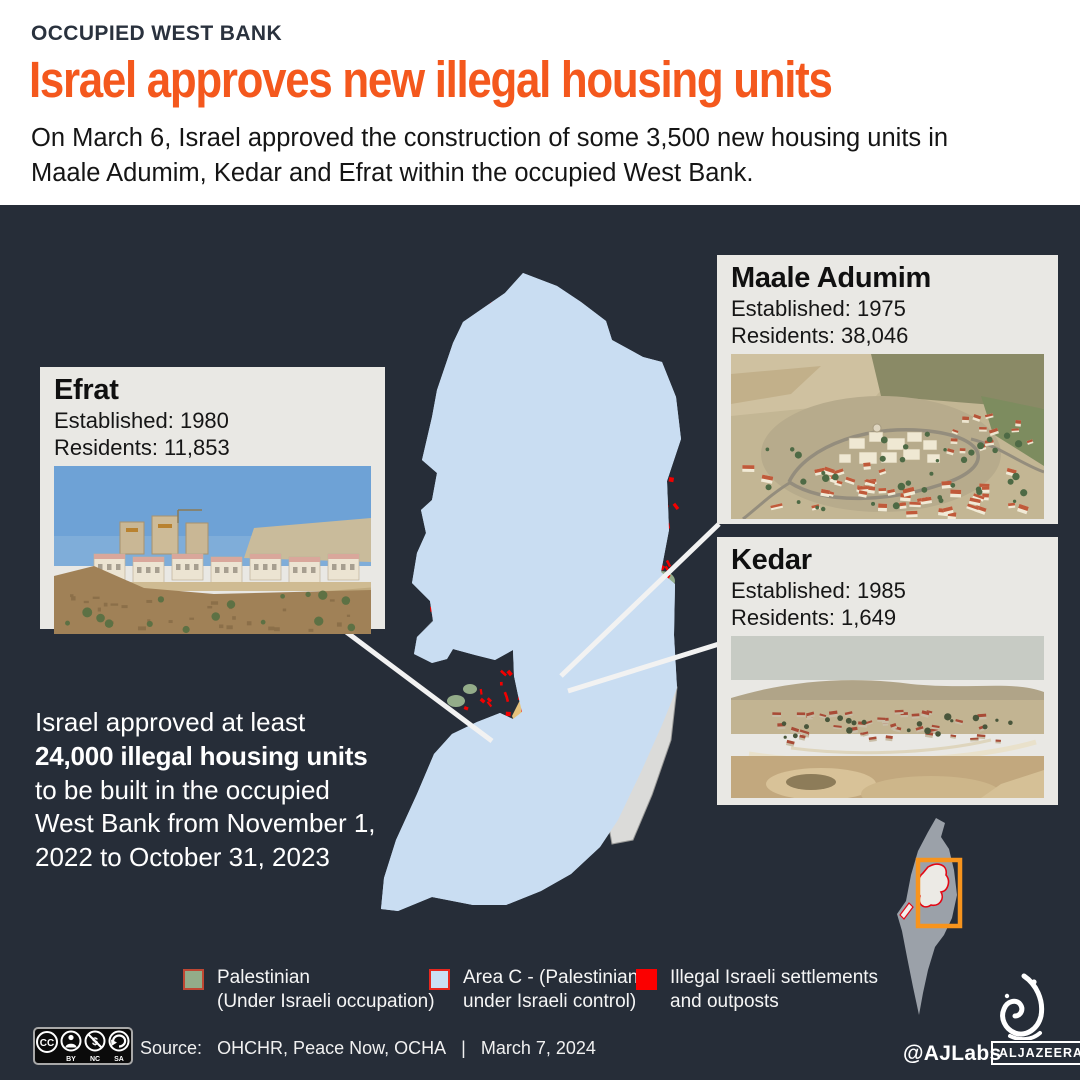 The width and height of the screenshot is (1080, 1080). What do you see at coordinates (326, 1001) in the screenshot?
I see `legend-label: (Under Israeli occupation)` at bounding box center [326, 1001].